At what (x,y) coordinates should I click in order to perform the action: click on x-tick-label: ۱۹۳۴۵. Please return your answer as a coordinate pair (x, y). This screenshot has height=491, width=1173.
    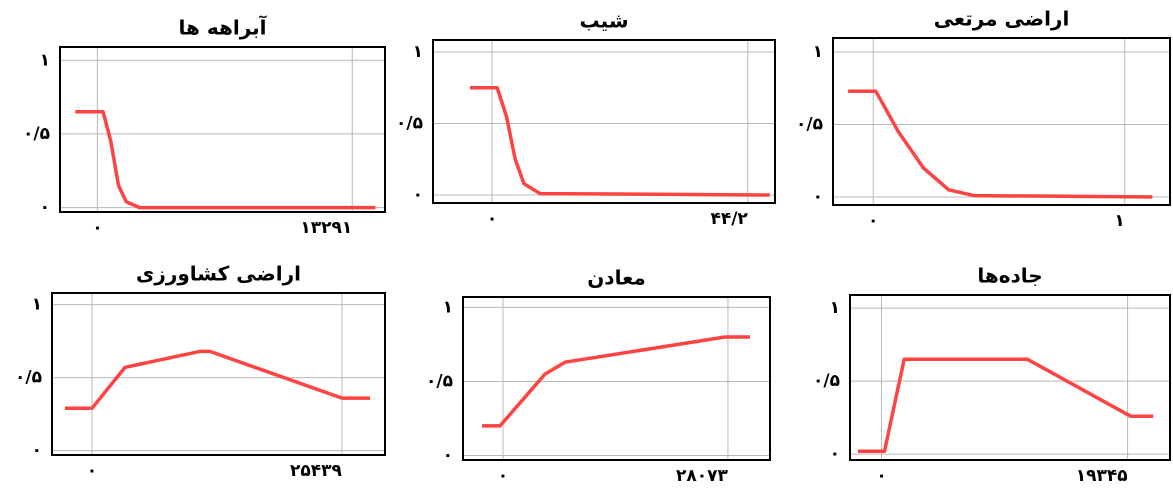
    Looking at the image, I should click on (1102, 476).